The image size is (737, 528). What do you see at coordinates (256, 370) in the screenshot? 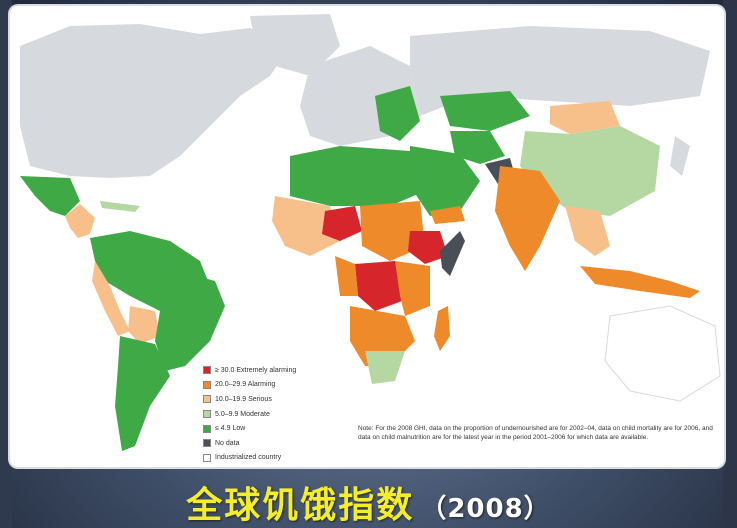
I see `legend-label: ≥ 30.0 Extremely alarming` at bounding box center [256, 370].